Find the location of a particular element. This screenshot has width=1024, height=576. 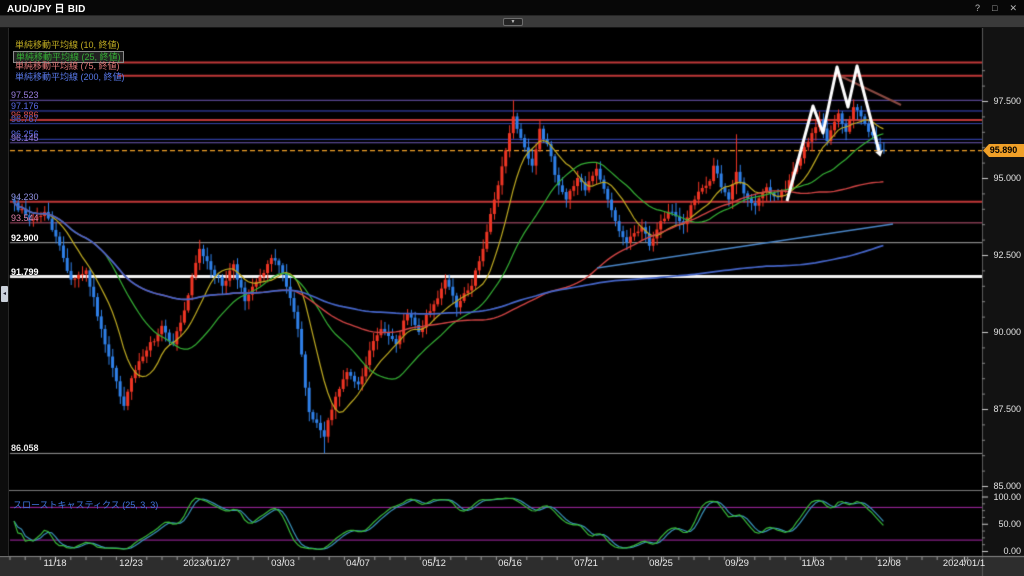

y-axis-tick-label: 85.000 is located at coordinates (1007, 486).